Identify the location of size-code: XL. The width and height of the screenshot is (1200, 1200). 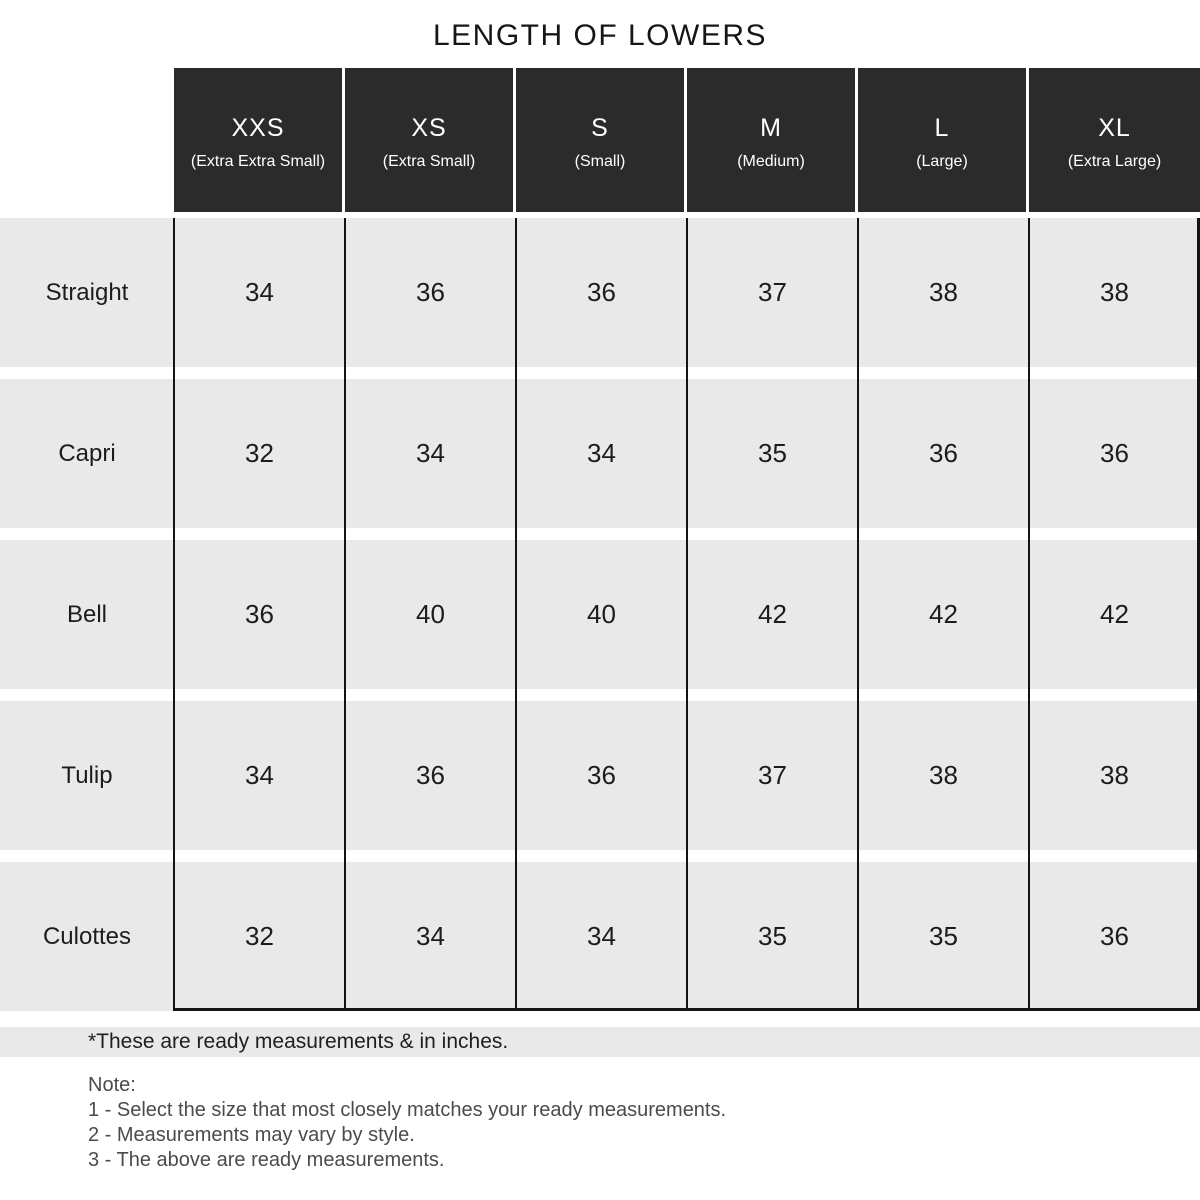
(1114, 127).